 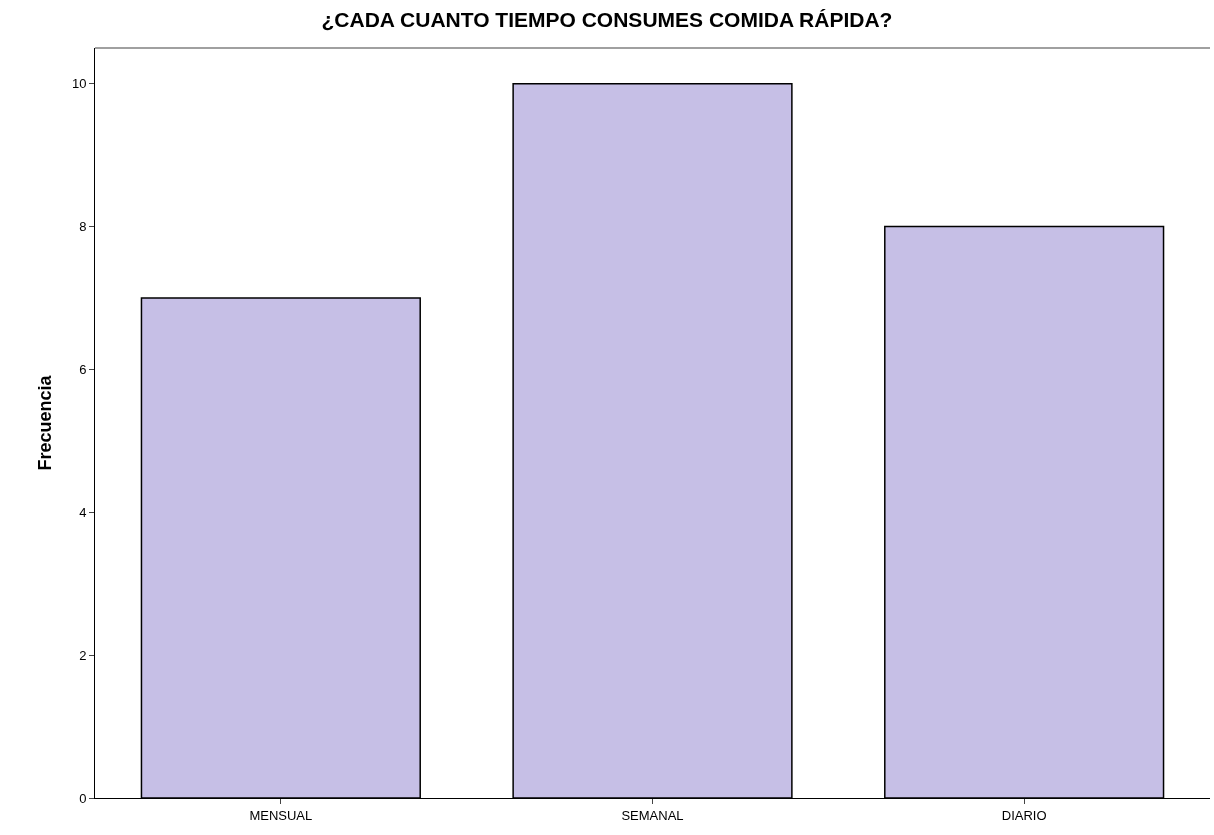 What do you see at coordinates (79, 84) in the screenshot?
I see `y-tick-label: 10` at bounding box center [79, 84].